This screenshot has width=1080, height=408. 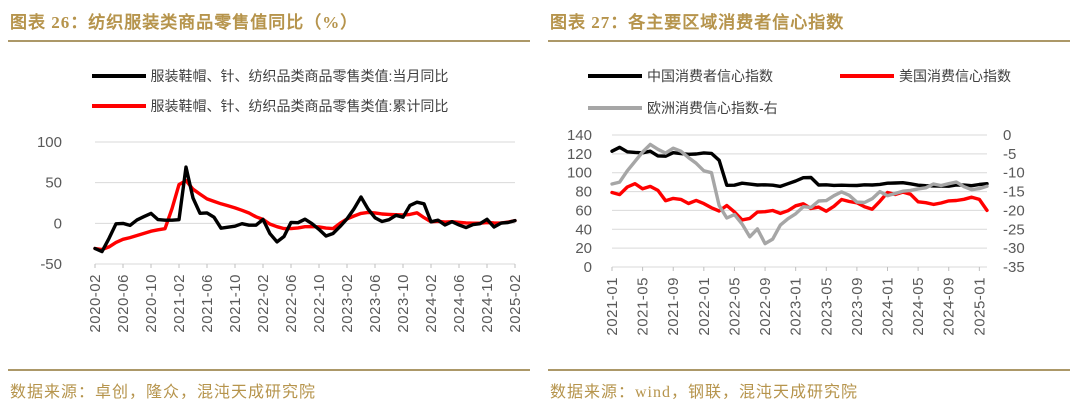 What do you see at coordinates (1014, 248) in the screenshot?
I see `y-axis-right-tick-label: -30` at bounding box center [1014, 248].